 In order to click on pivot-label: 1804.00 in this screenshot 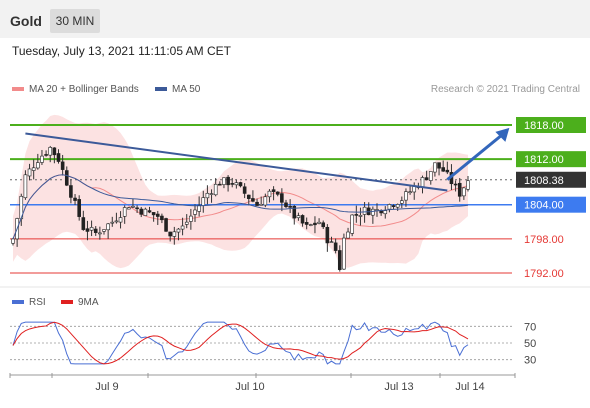, I will do `click(544, 206)`.